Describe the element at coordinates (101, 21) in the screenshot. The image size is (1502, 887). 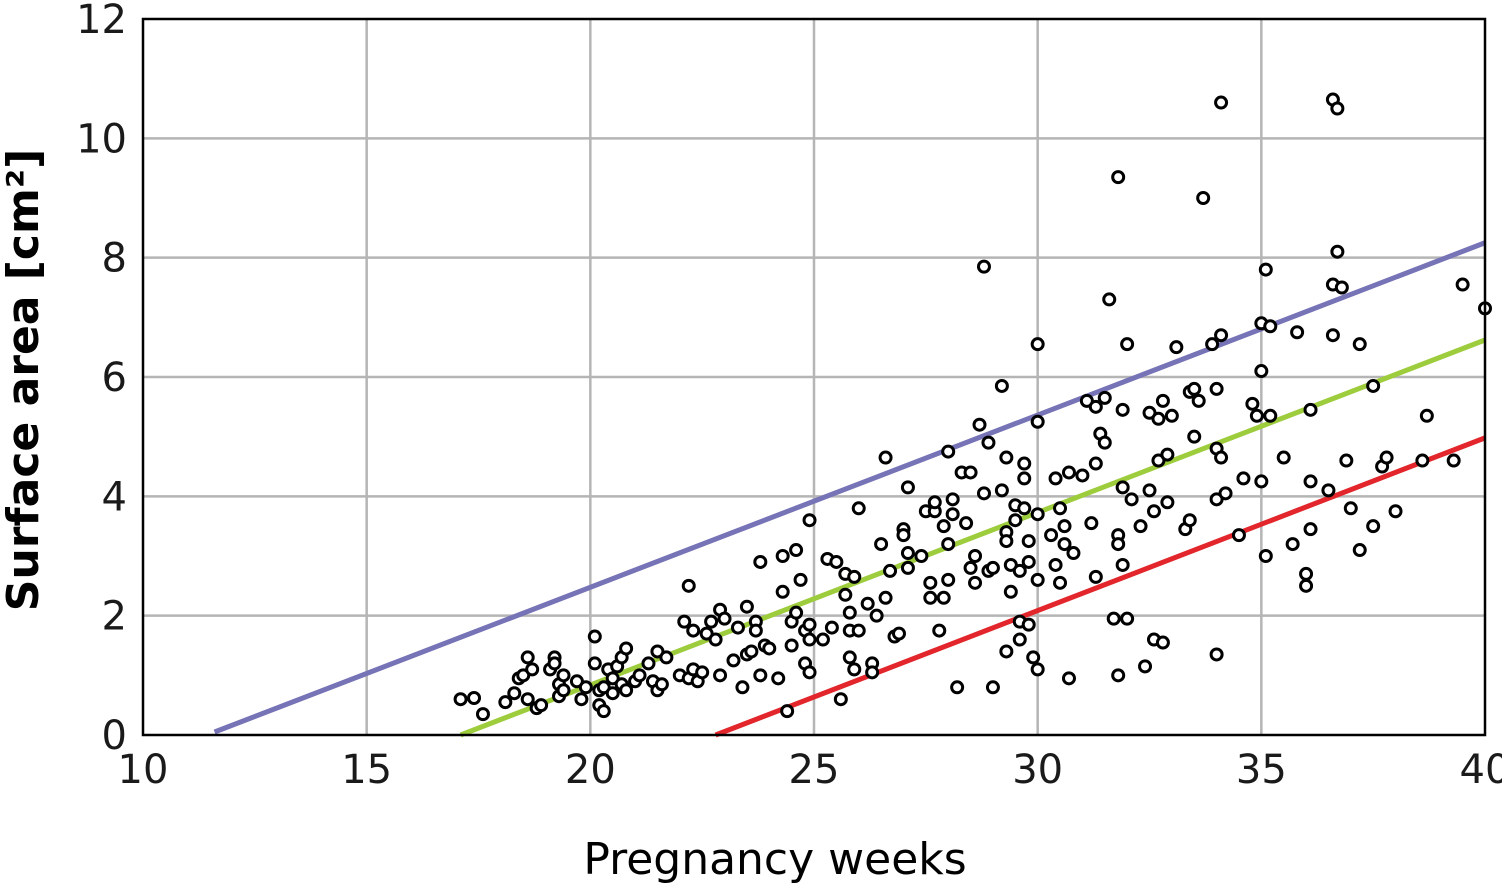
I see `y-tick-label-6: 12` at that location.